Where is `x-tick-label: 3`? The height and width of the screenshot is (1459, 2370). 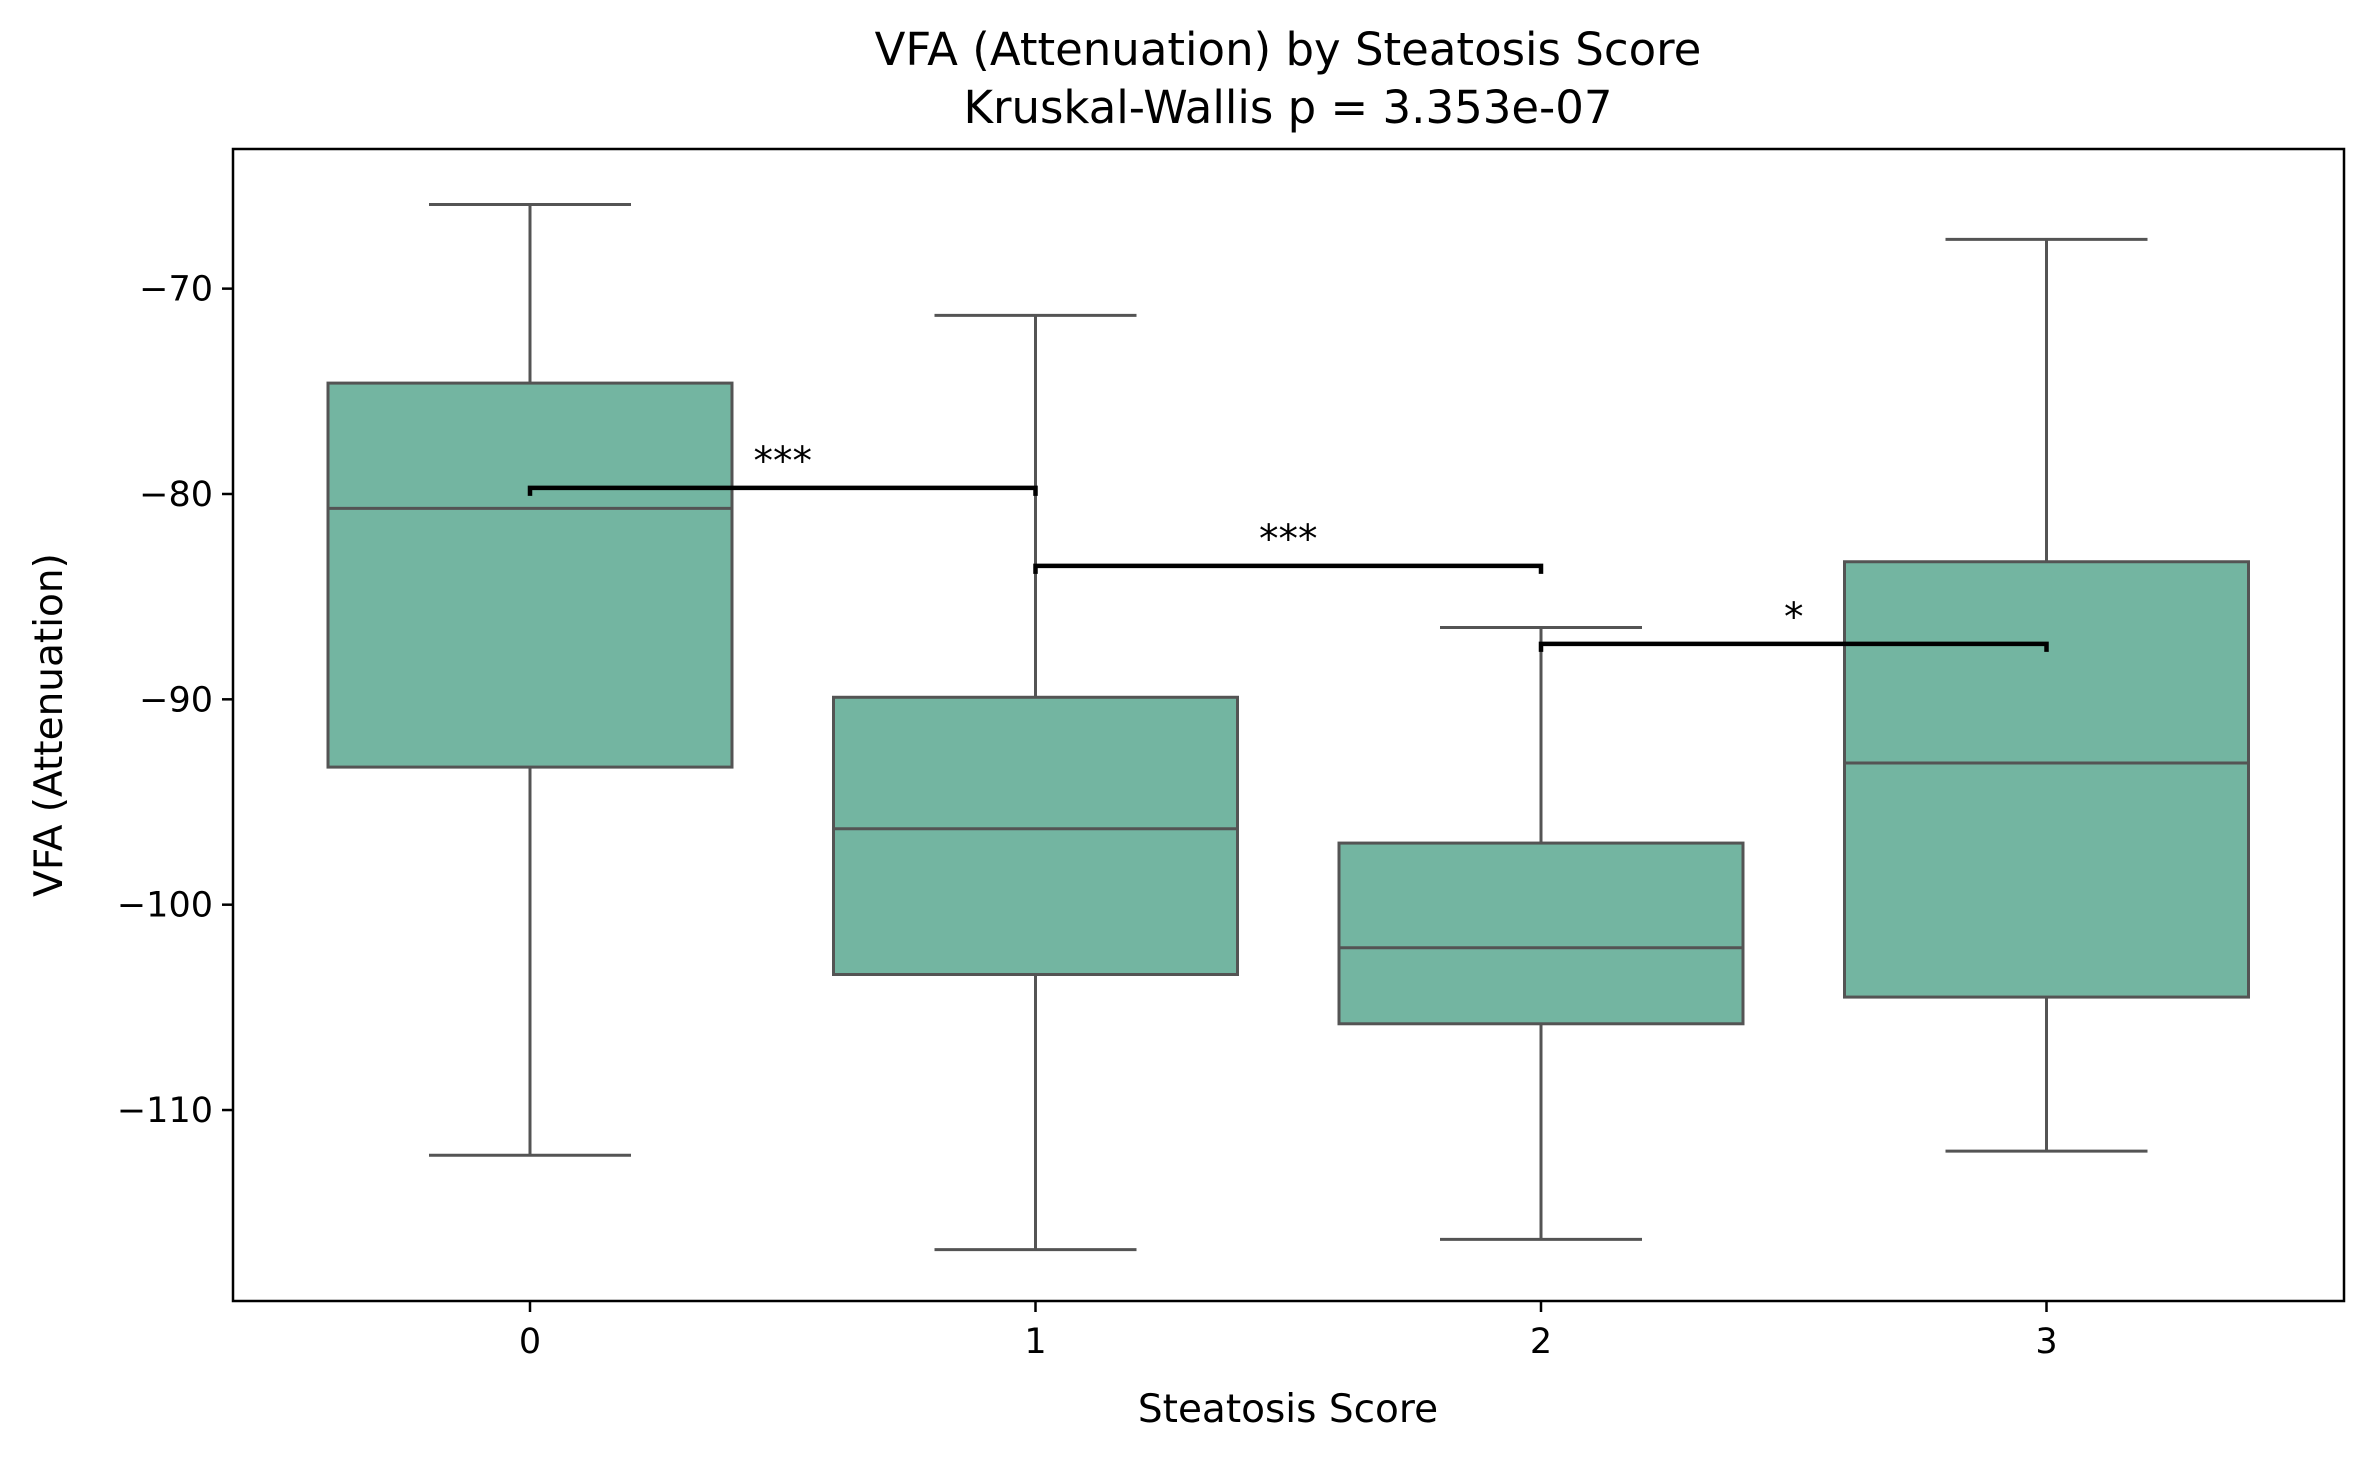
x-tick-label: 3 is located at coordinates (2046, 1342).